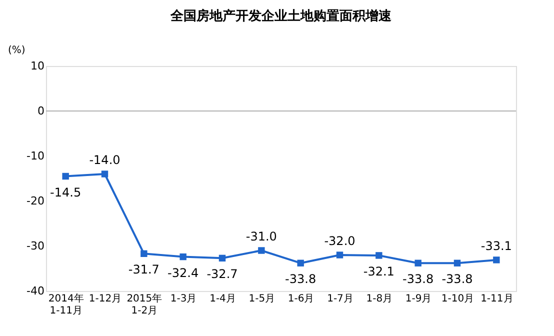 The width and height of the screenshot is (554, 336). I want to click on y-tick-label: -40, so click(35, 291).